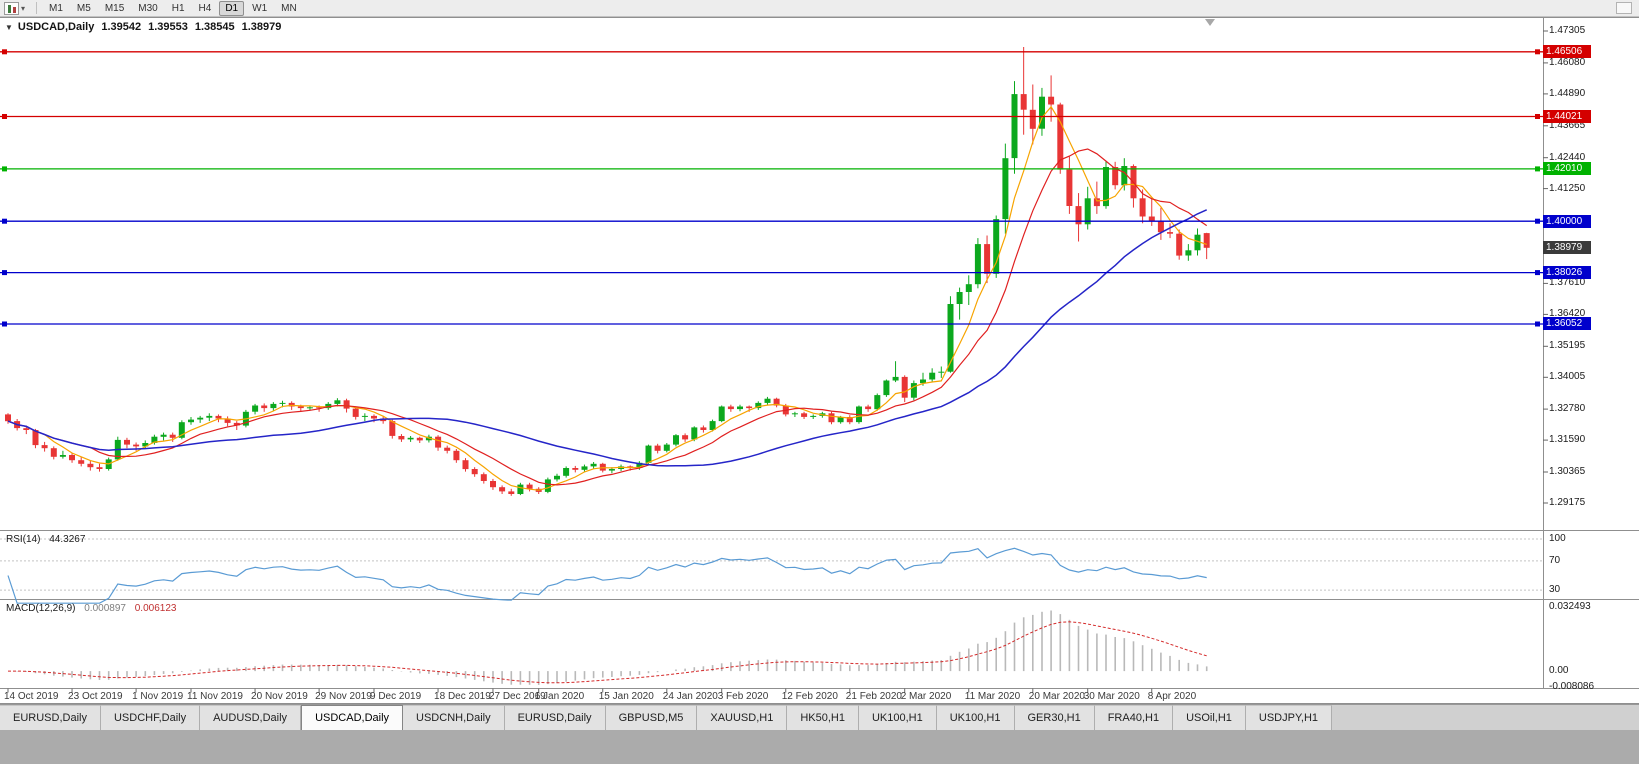 Image resolution: width=1639 pixels, height=764 pixels. Describe the element at coordinates (214, 27) in the screenshot. I see `ohlc-low-value: 1.38545` at that location.